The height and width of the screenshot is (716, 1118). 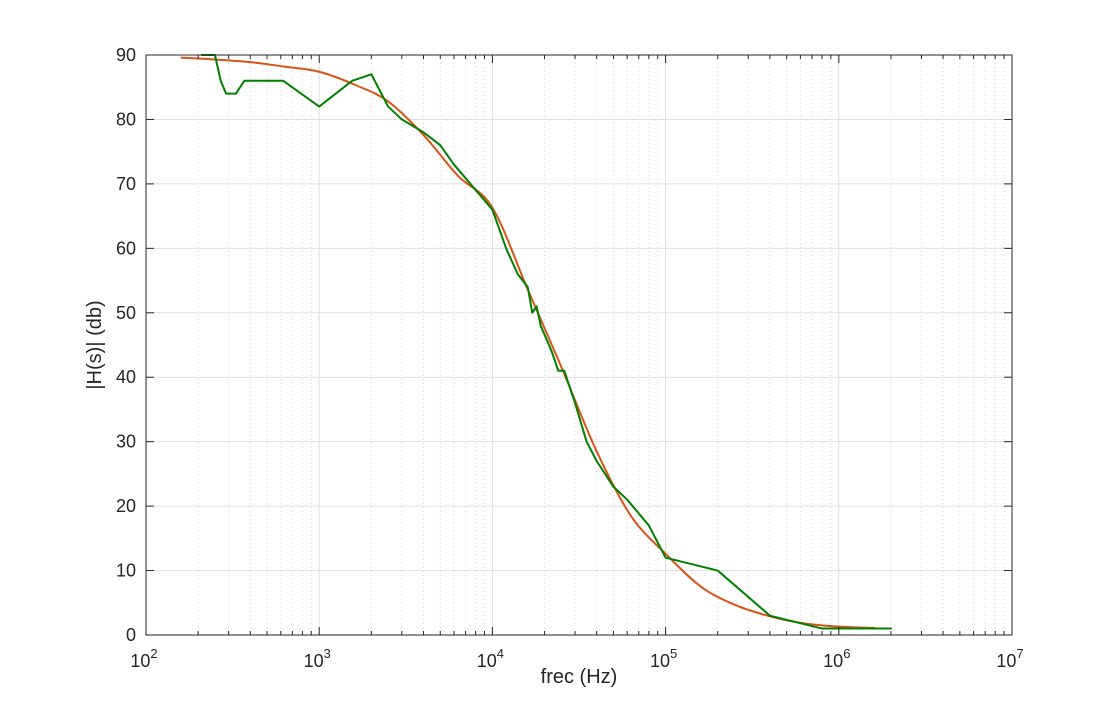 What do you see at coordinates (836, 658) in the screenshot?
I see `x-tick-label: 10⁶` at bounding box center [836, 658].